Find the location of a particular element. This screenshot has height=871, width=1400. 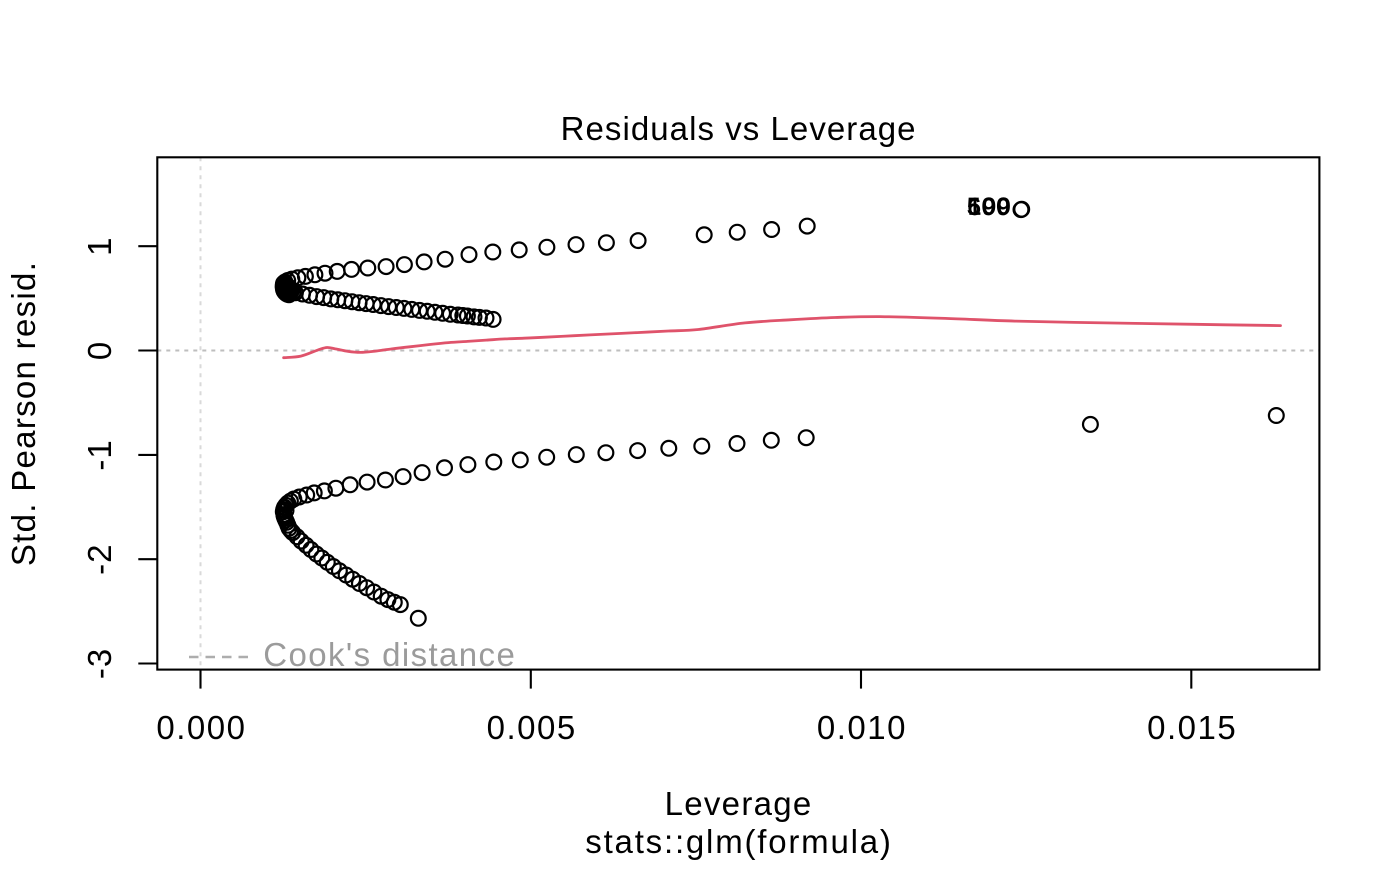

svg-text: 0.000 is located at coordinates (201, 727).